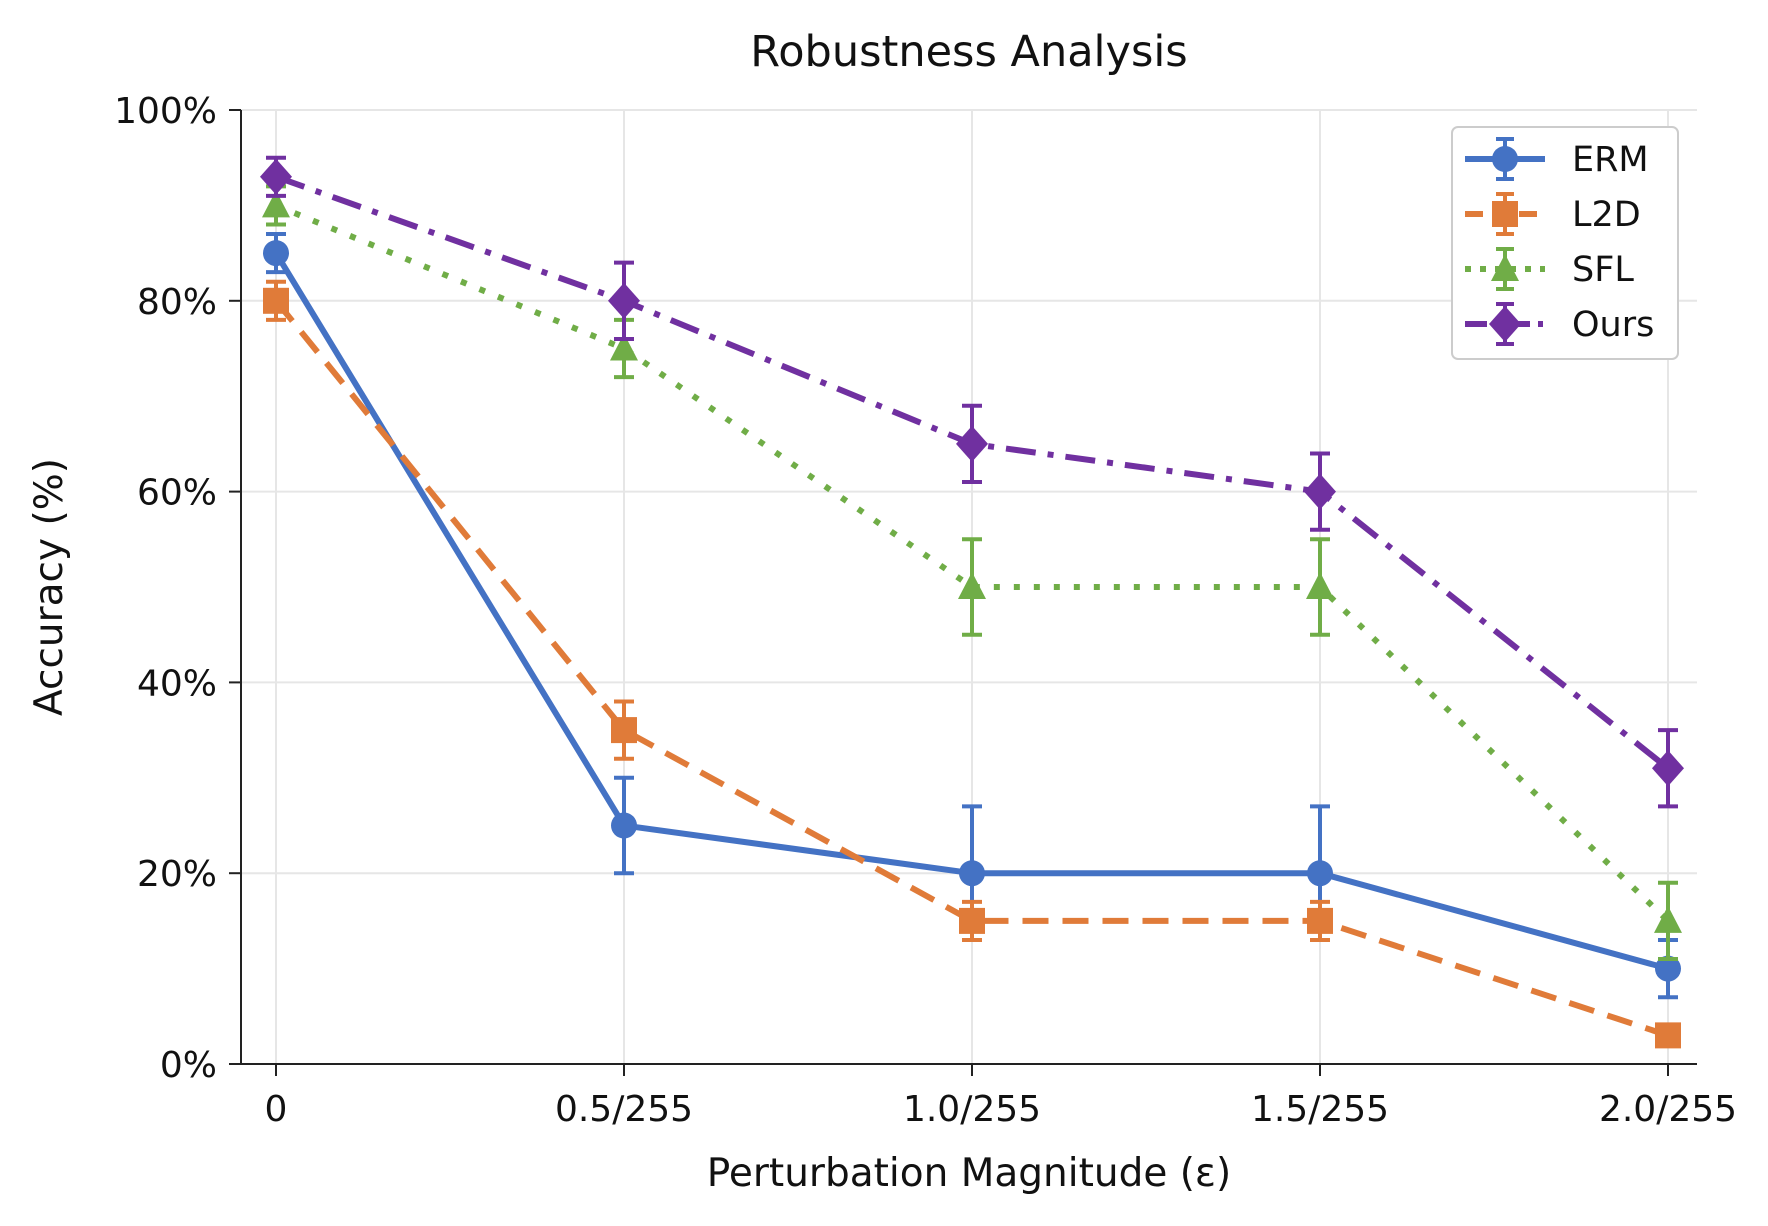 This screenshot has width=1768, height=1226. I want to click on legend-box, so click(1565, 243).